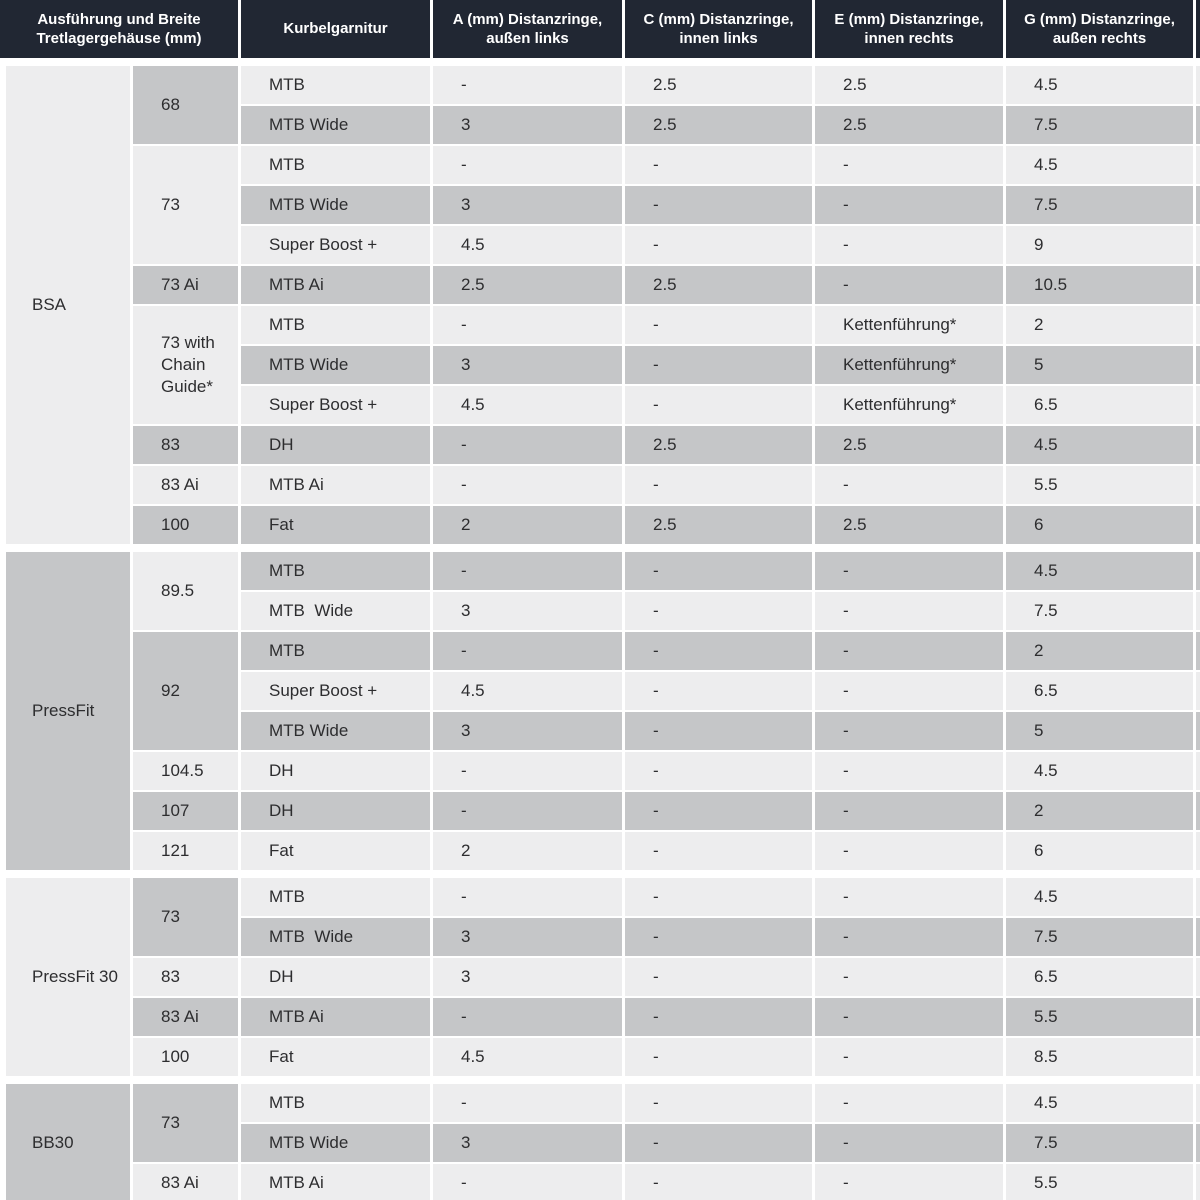  I want to click on header-cell-g-mm: G (mm) Distanzringe, außen rechts, so click(1099, 29).